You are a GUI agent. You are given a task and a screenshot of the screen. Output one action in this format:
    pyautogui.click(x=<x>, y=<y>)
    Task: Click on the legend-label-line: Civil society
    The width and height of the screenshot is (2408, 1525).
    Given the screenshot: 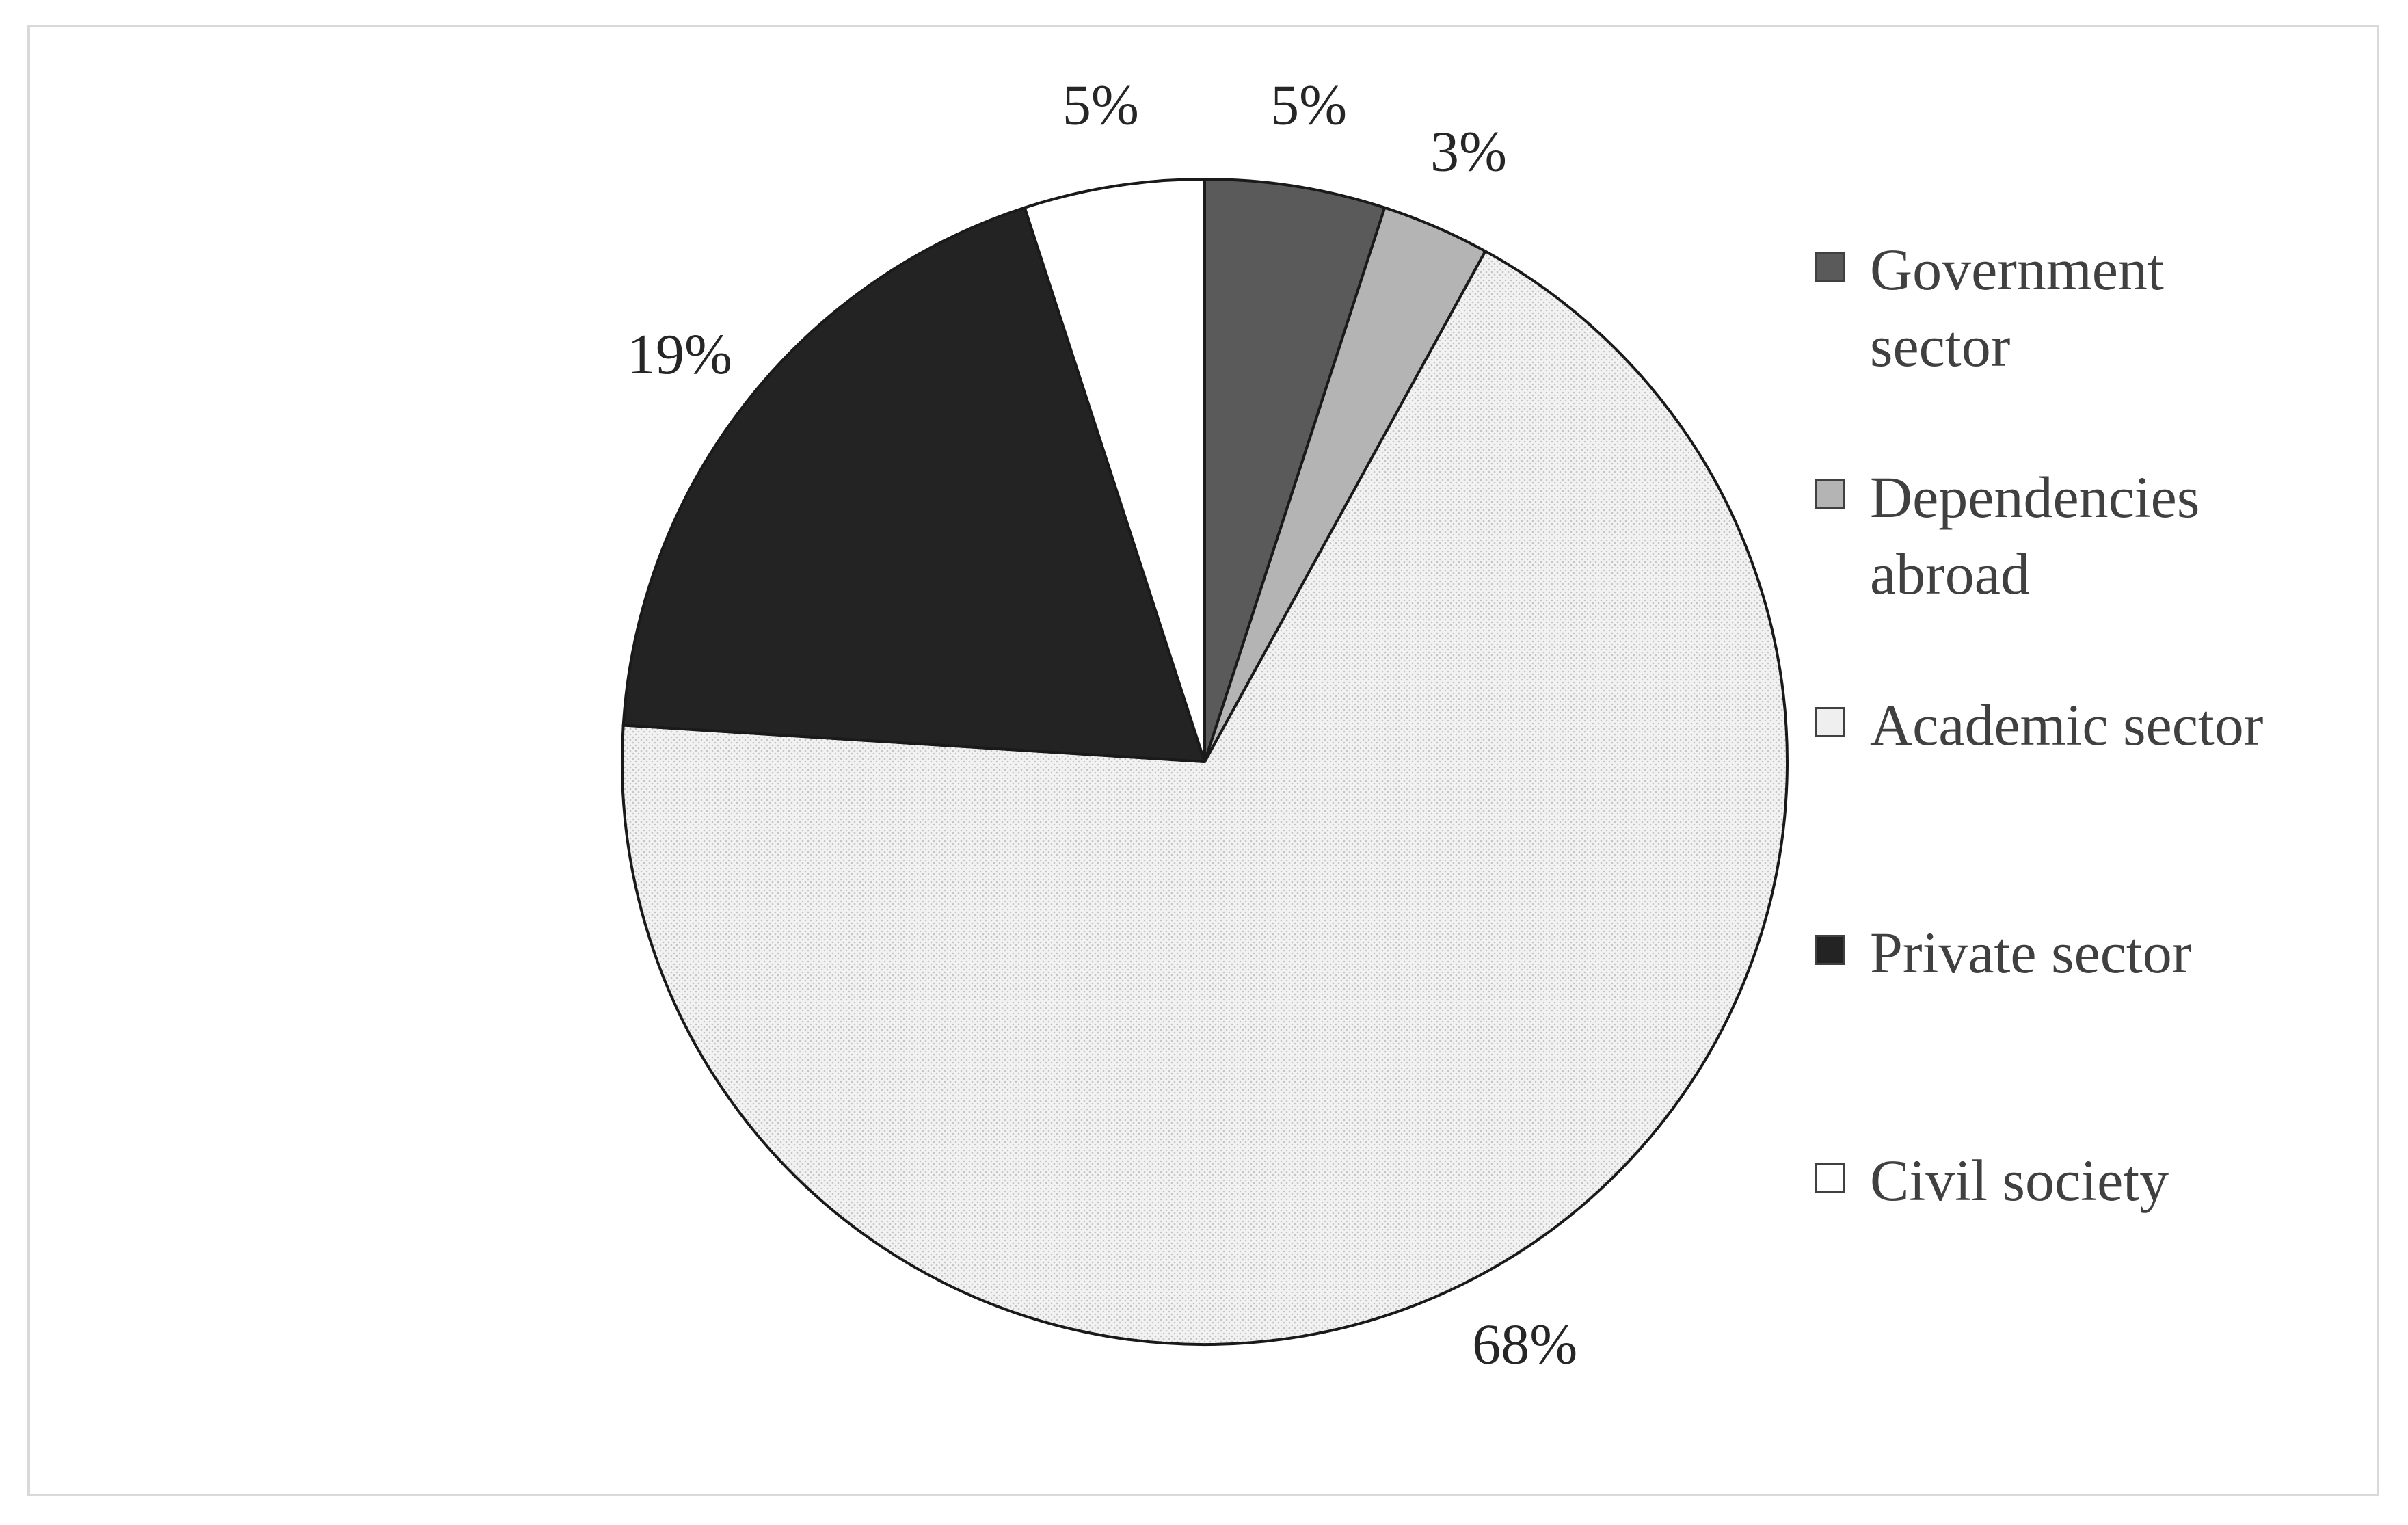 What is the action you would take?
    pyautogui.click(x=2019, y=1180)
    